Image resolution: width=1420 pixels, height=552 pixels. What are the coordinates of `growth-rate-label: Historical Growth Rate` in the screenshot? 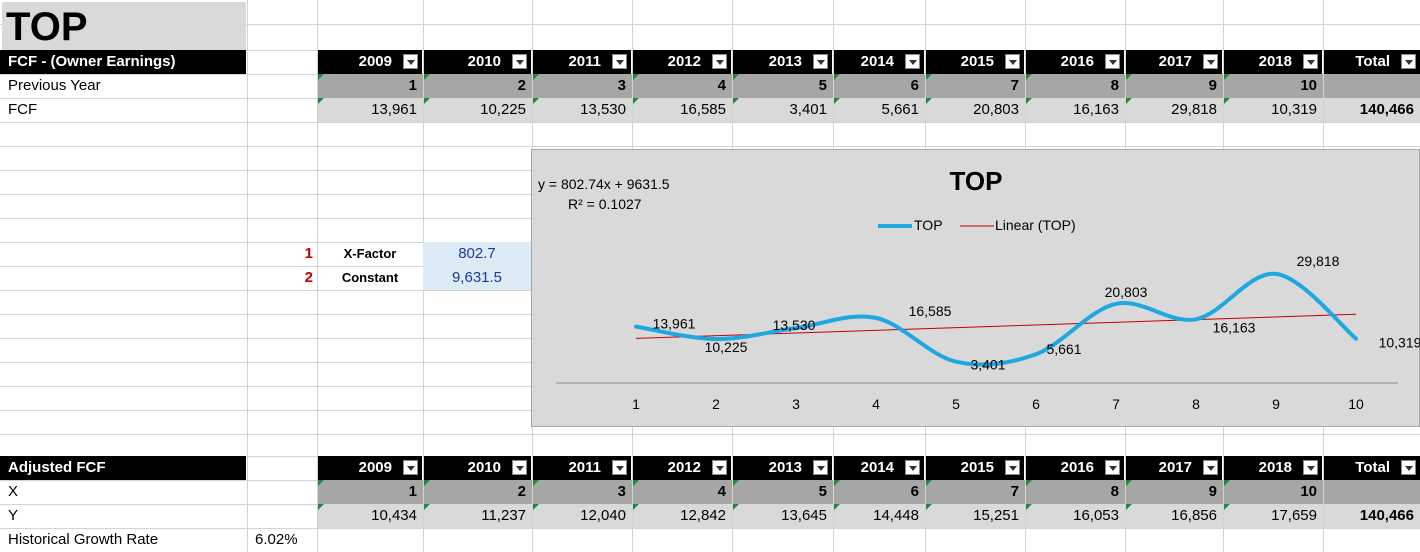 It's located at (83, 539).